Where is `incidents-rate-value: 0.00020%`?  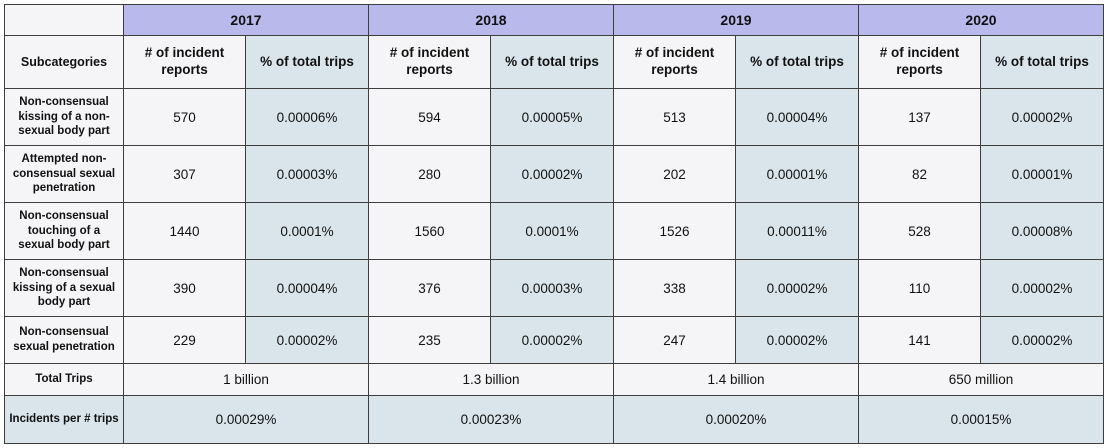 incidents-rate-value: 0.00020% is located at coordinates (736, 419).